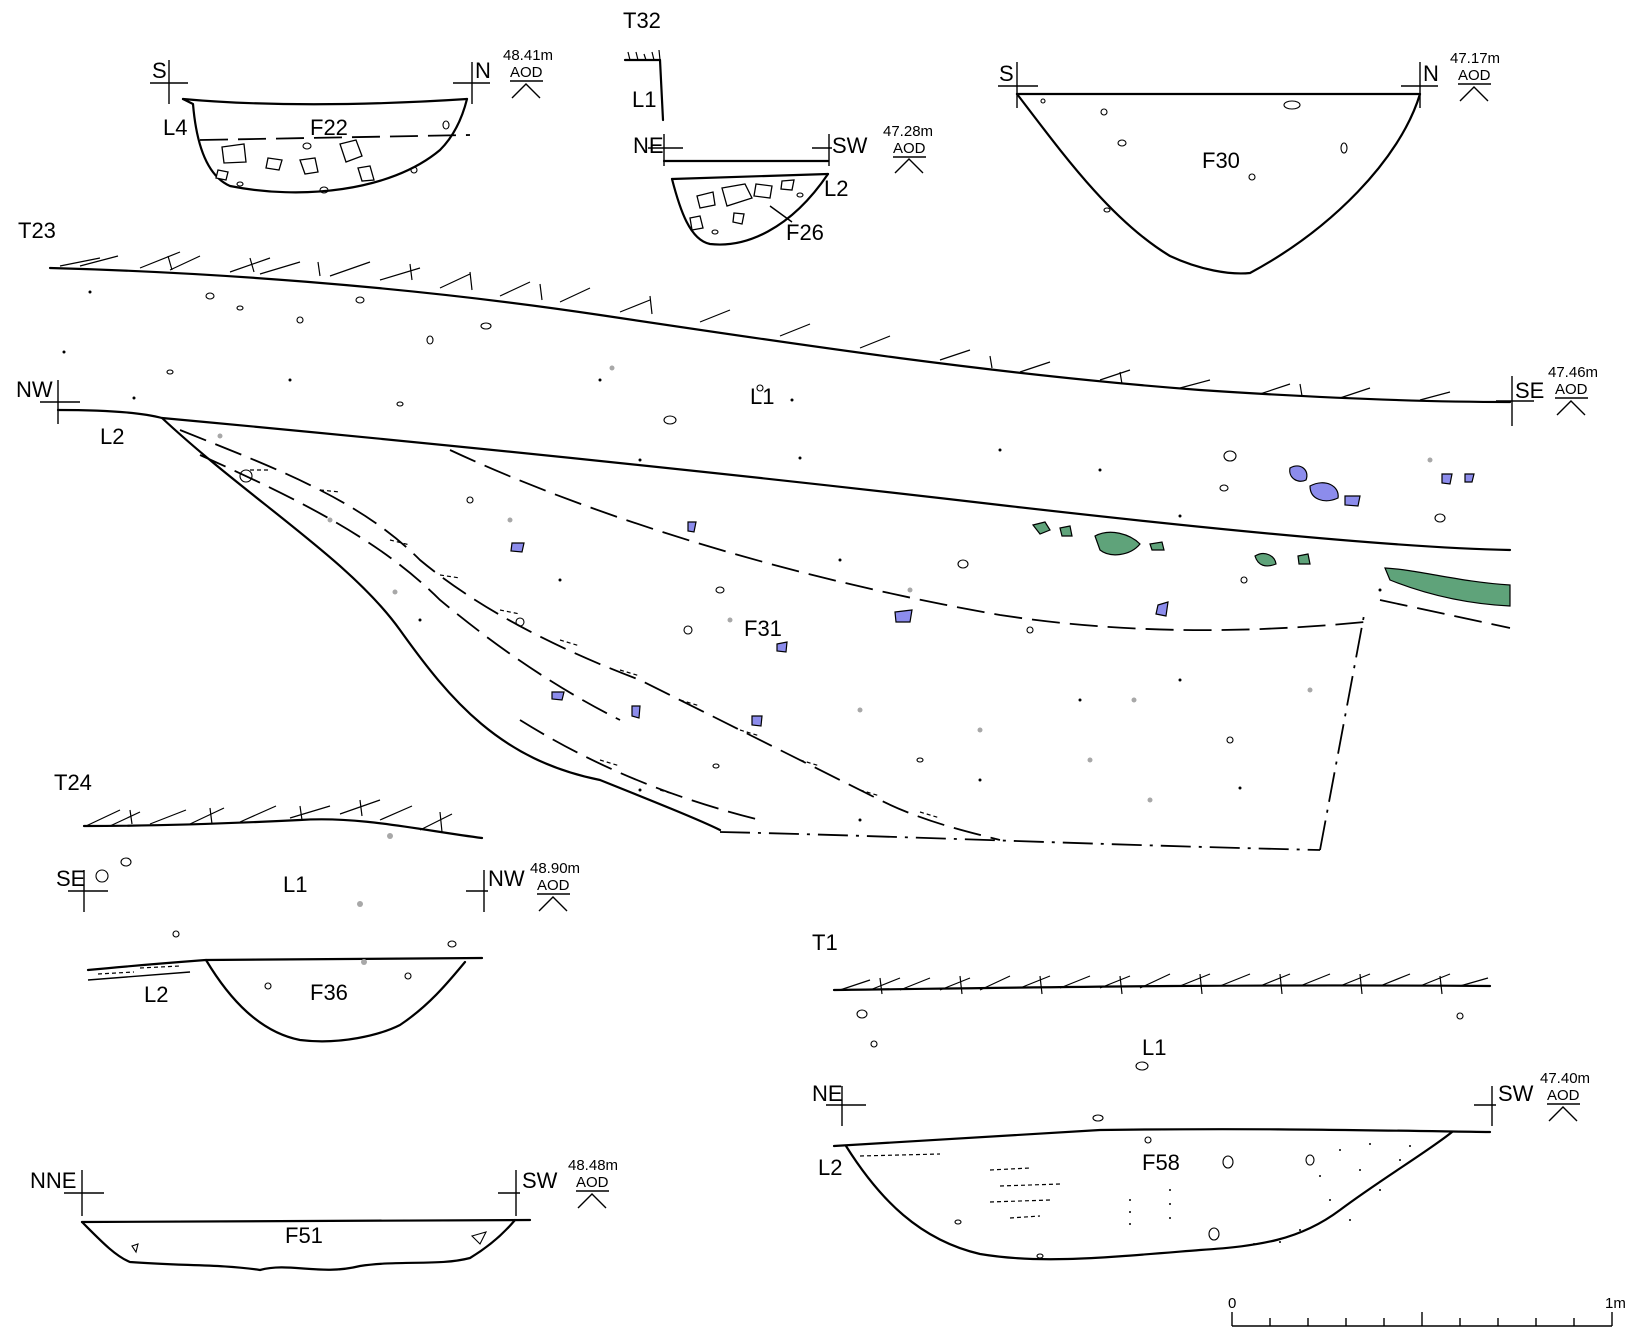 This screenshot has width=1641, height=1335. I want to click on t32-layer-l1: L1, so click(644, 99).